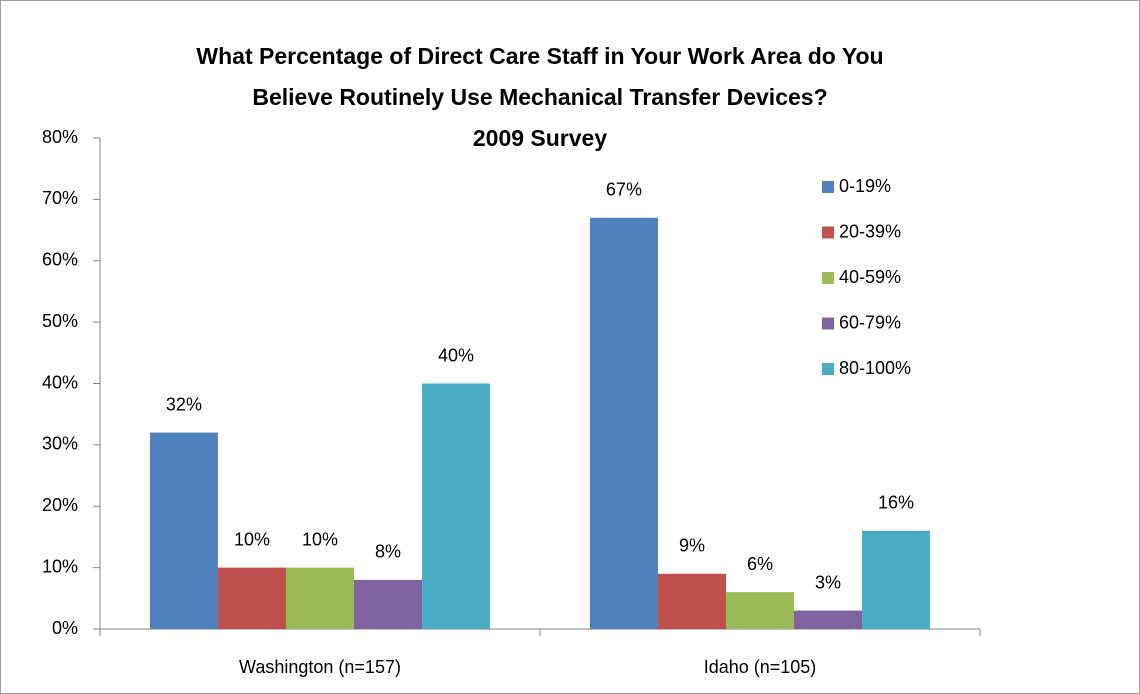 This screenshot has width=1140, height=694. I want to click on legend-label: 60-79%, so click(870, 322).